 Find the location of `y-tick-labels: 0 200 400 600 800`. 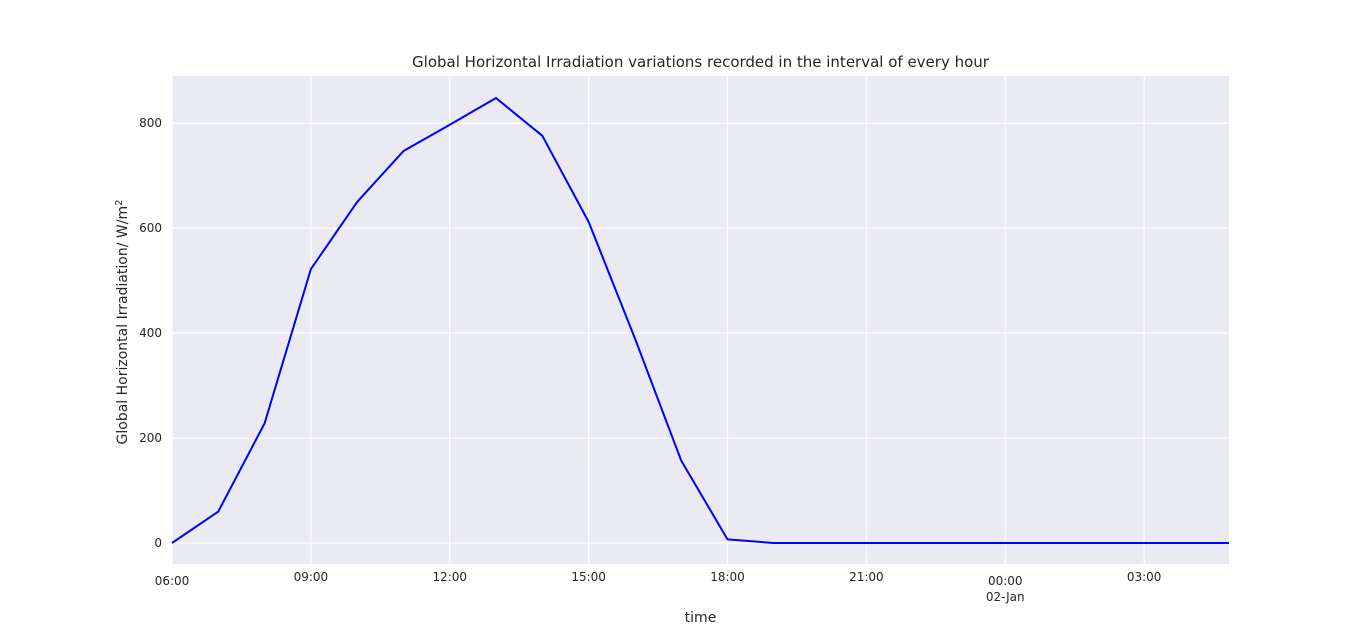

y-tick-labels: 0 200 400 600 800 is located at coordinates (150, 333).